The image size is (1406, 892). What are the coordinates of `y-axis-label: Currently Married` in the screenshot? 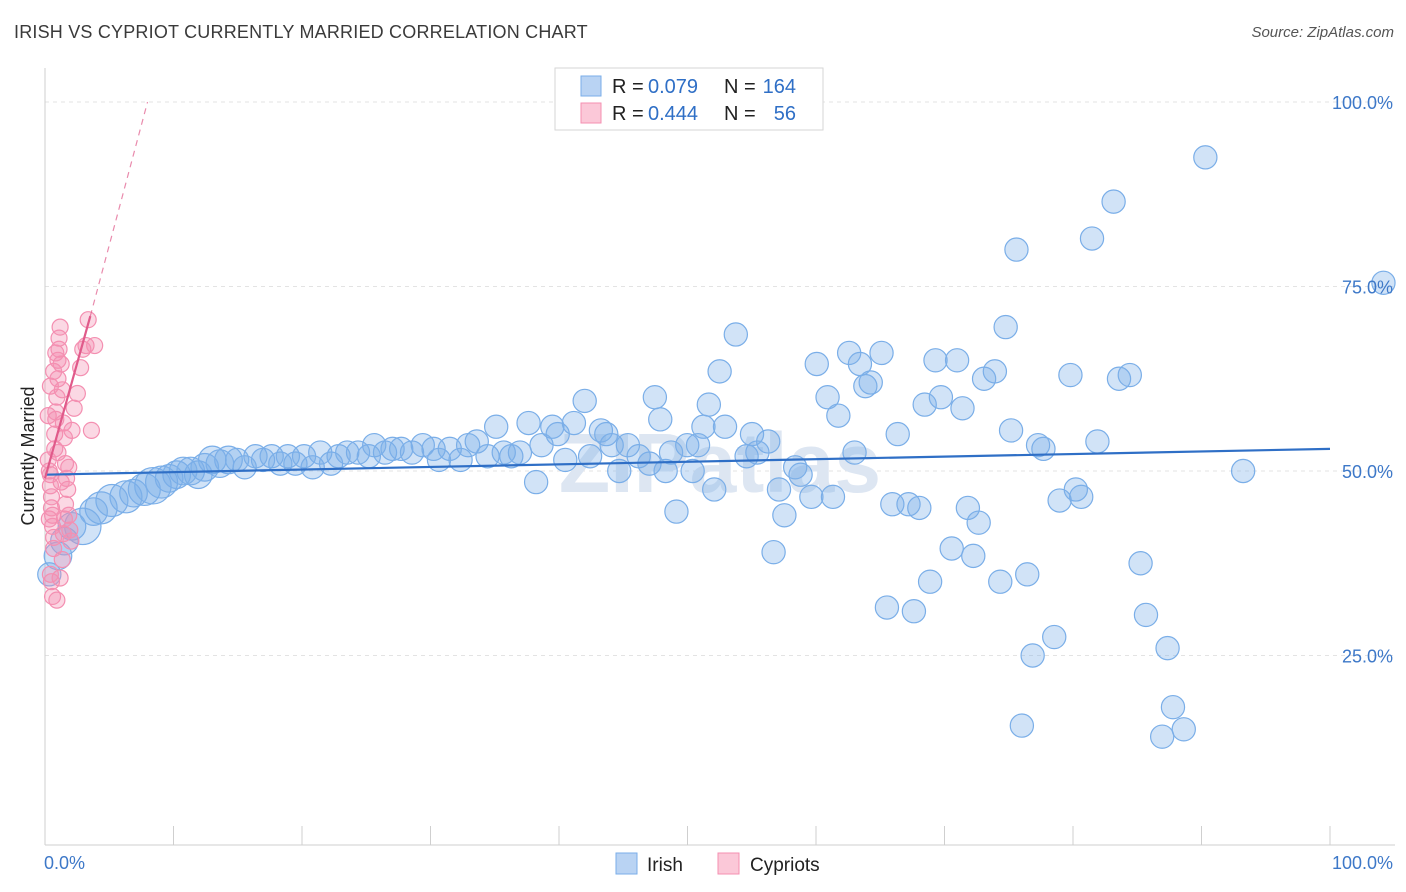 It's located at (28, 455).